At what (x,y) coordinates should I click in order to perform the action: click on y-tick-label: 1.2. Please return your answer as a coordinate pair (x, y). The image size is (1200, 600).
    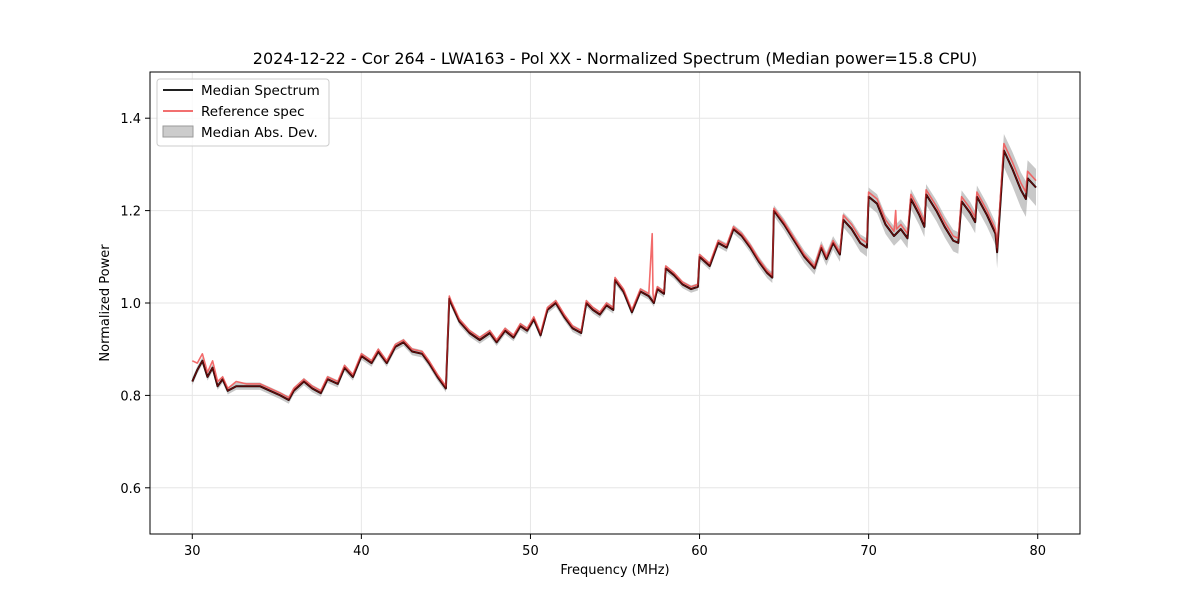
    Looking at the image, I should click on (130, 212).